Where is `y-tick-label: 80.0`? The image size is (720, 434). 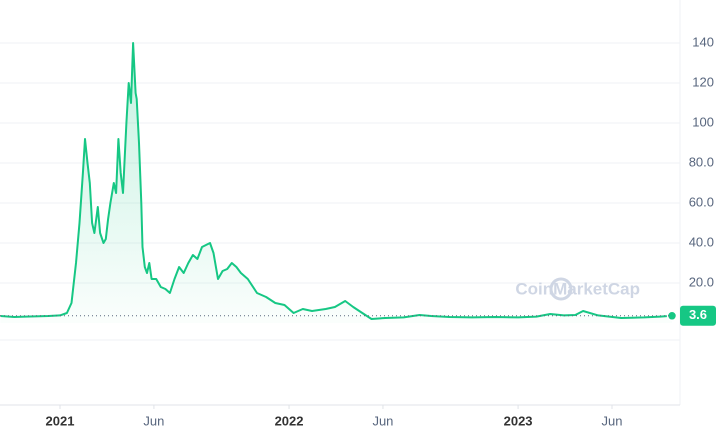
y-tick-label: 80.0 is located at coordinates (701, 161).